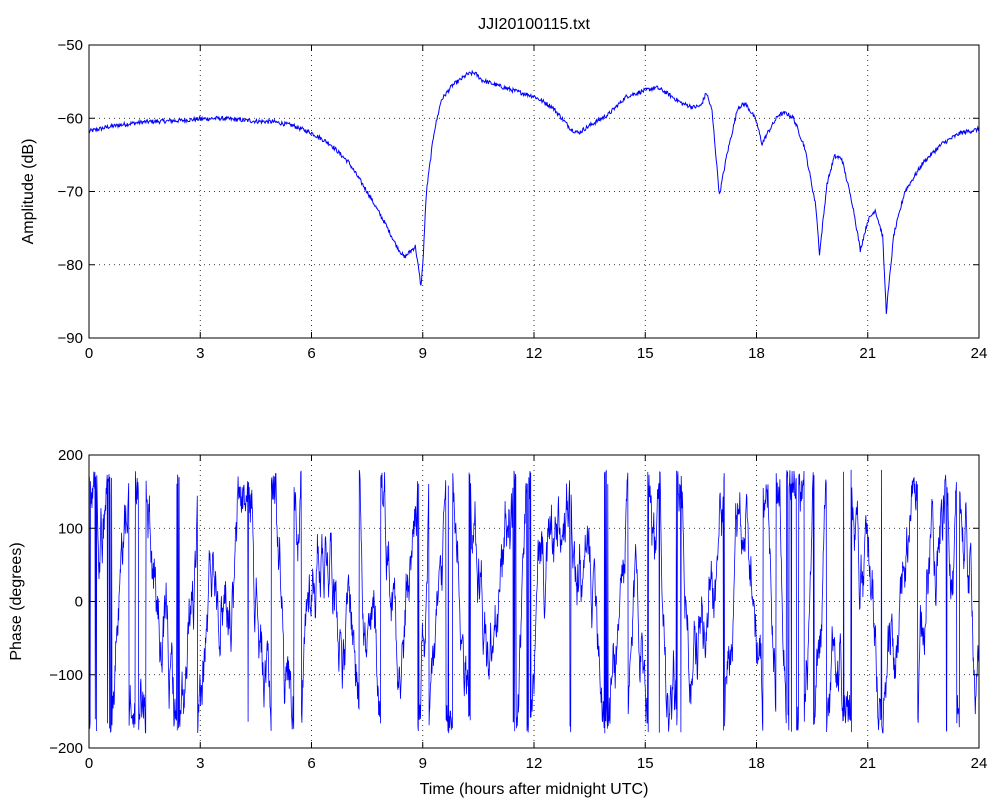 This screenshot has width=998, height=806. What do you see at coordinates (867, 763) in the screenshot?
I see `phase-x-tick-label: 21` at bounding box center [867, 763].